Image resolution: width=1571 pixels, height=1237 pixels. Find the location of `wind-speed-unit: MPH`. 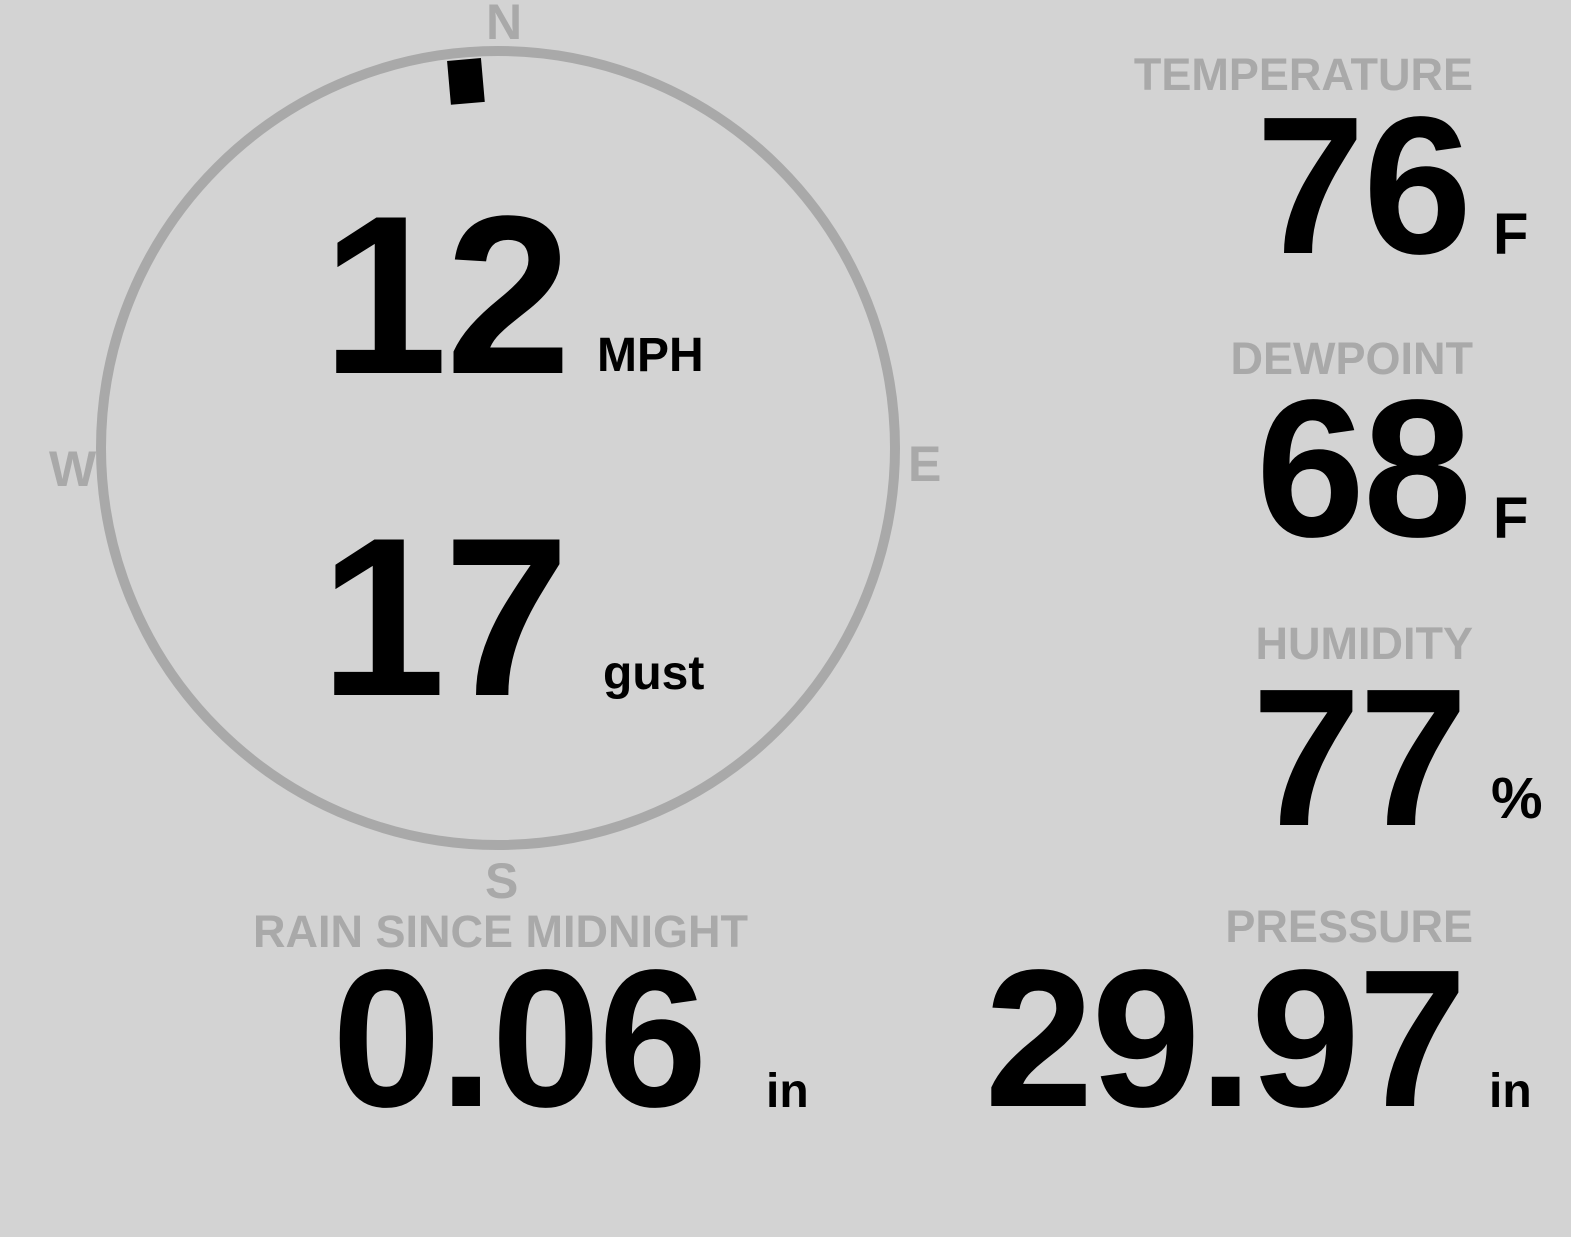

wind-speed-unit: MPH is located at coordinates (650, 355).